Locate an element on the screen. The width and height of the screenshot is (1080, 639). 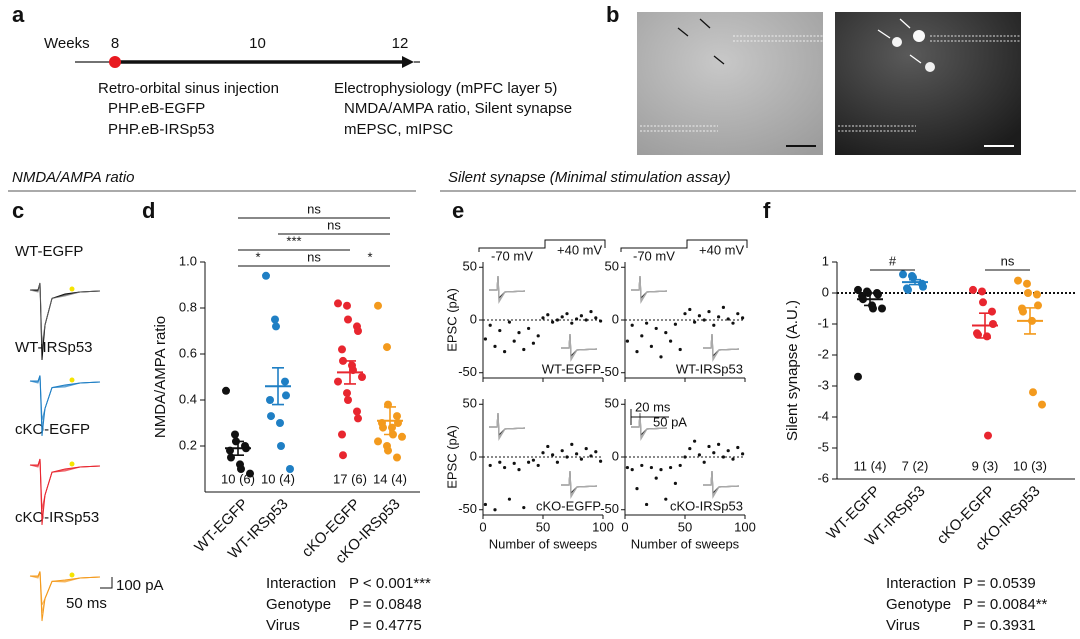
n-label: 10 (3) is located at coordinates (1030, 465).